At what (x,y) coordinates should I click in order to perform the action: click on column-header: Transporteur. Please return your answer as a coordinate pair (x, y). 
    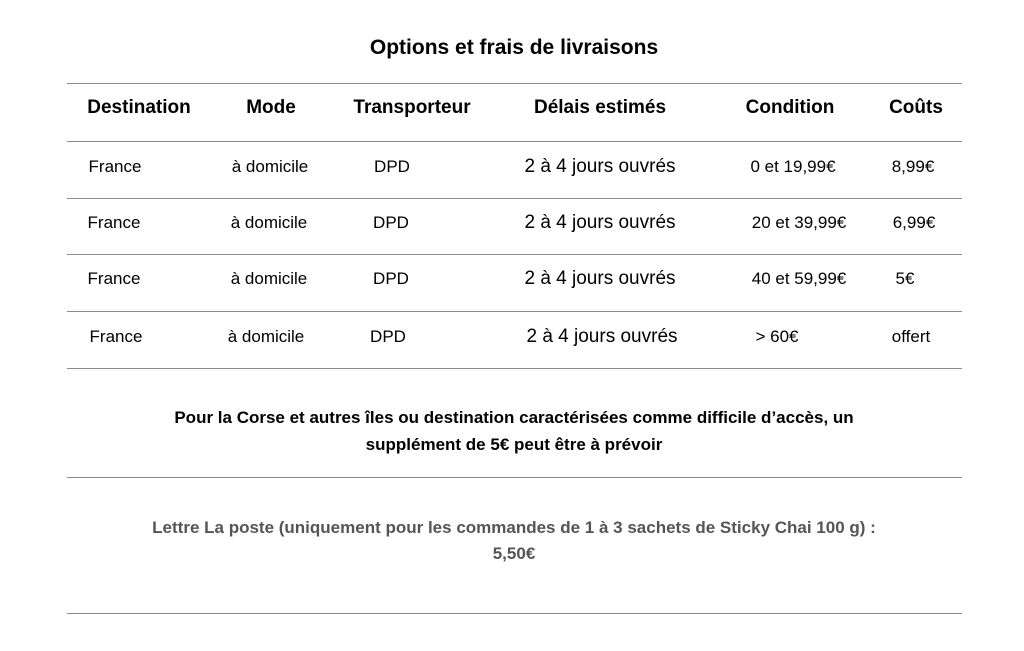
    Looking at the image, I should click on (412, 107).